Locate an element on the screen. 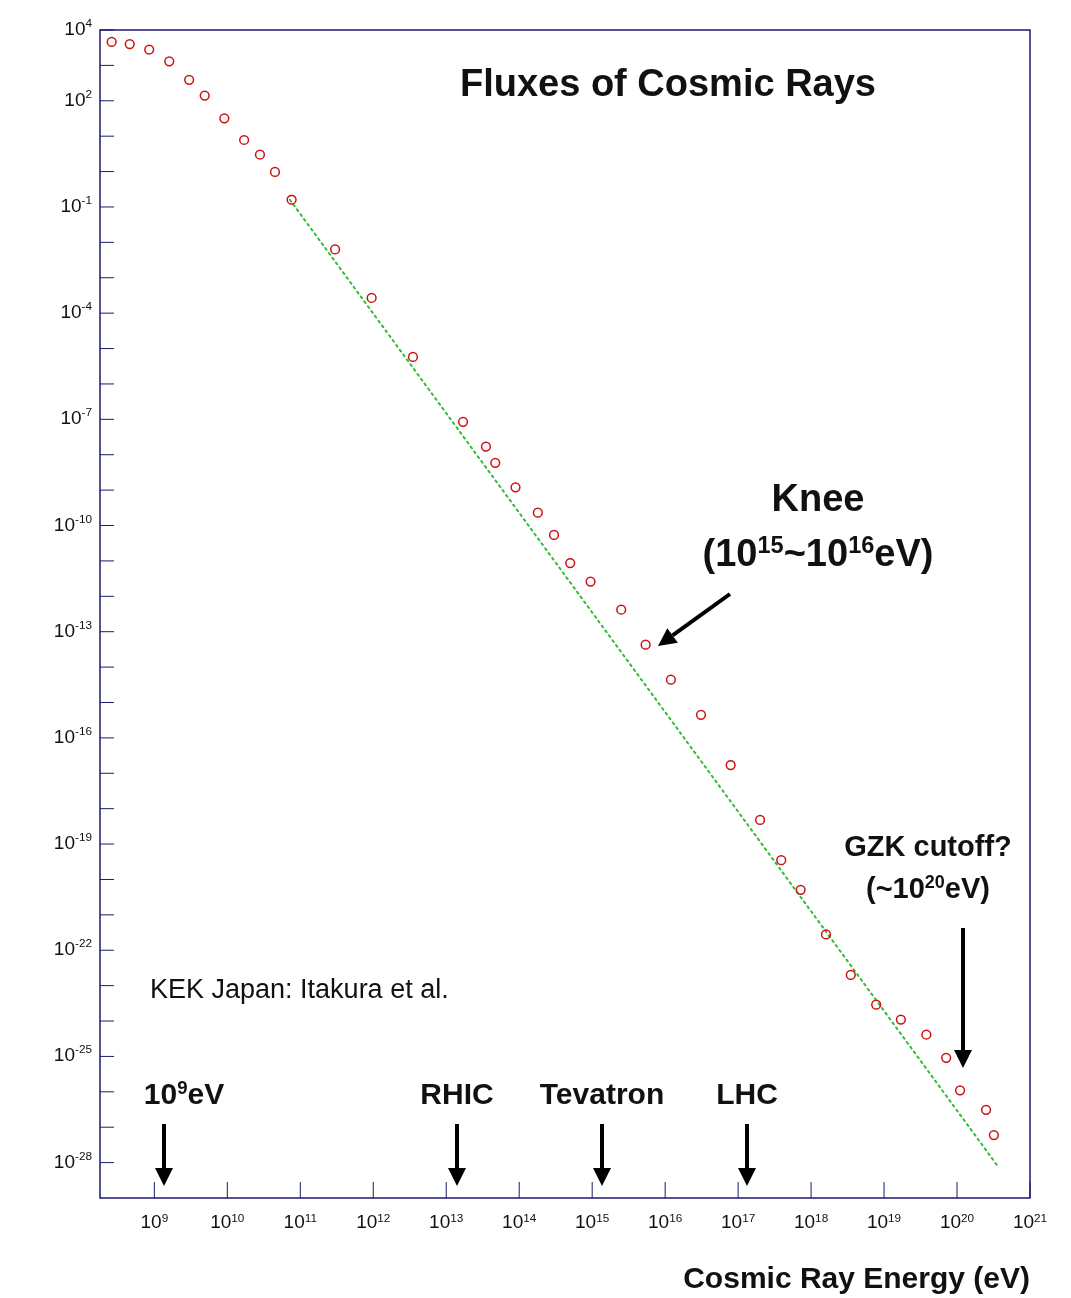  y-tick-label: 10$^{-4}$ is located at coordinates (76, 310).